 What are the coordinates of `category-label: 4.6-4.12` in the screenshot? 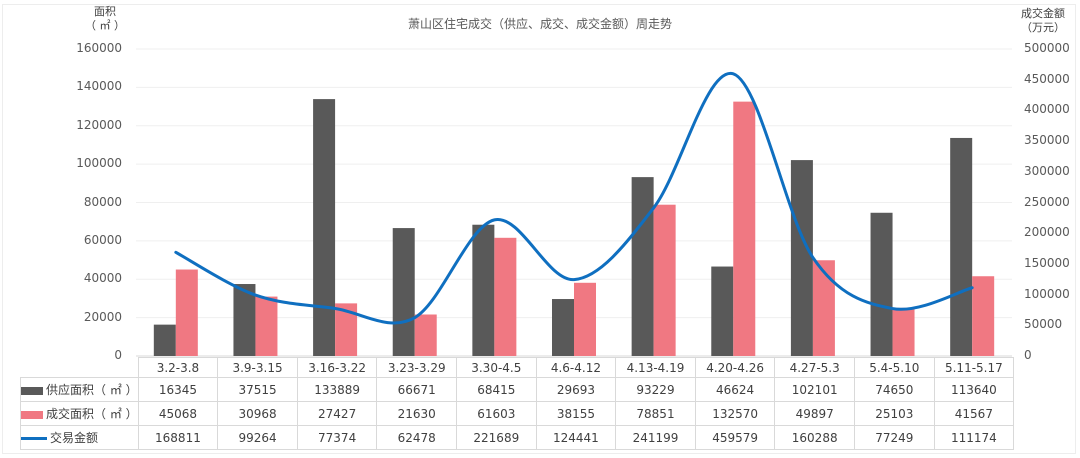 It's located at (576, 367).